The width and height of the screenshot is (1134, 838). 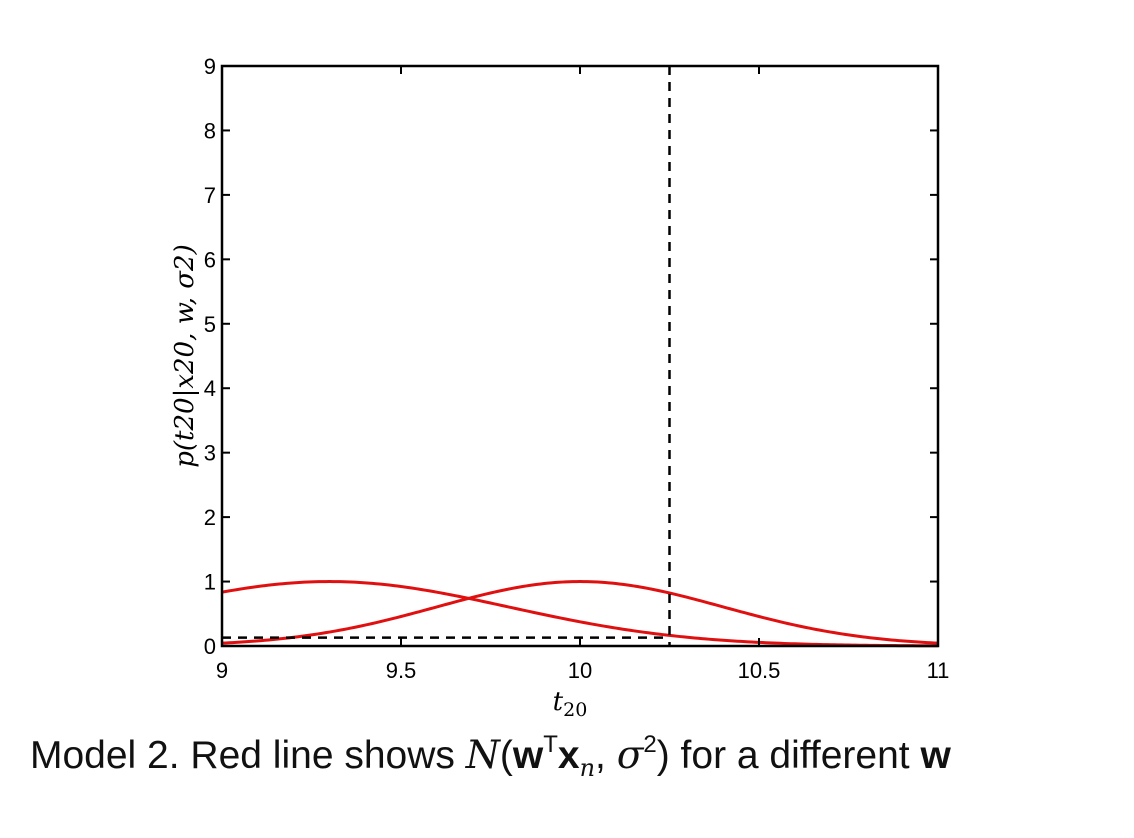 What do you see at coordinates (210, 646) in the screenshot?
I see `y-tick-label: 0` at bounding box center [210, 646].